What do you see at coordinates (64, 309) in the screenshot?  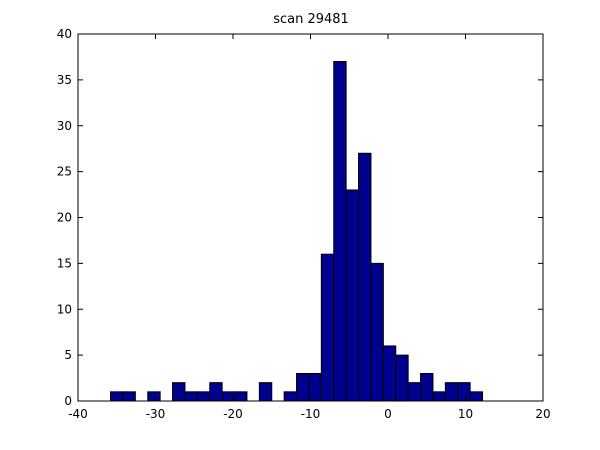 I see `y-tick-label: 10` at bounding box center [64, 309].